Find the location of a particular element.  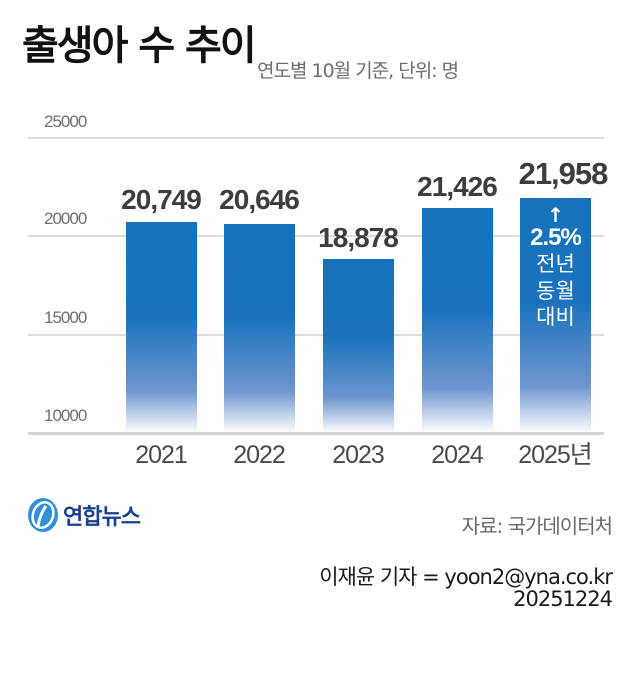

credit-block: 이재윤 기자 = yoon2@yna.co.kr 20251224 is located at coordinates (466, 588).